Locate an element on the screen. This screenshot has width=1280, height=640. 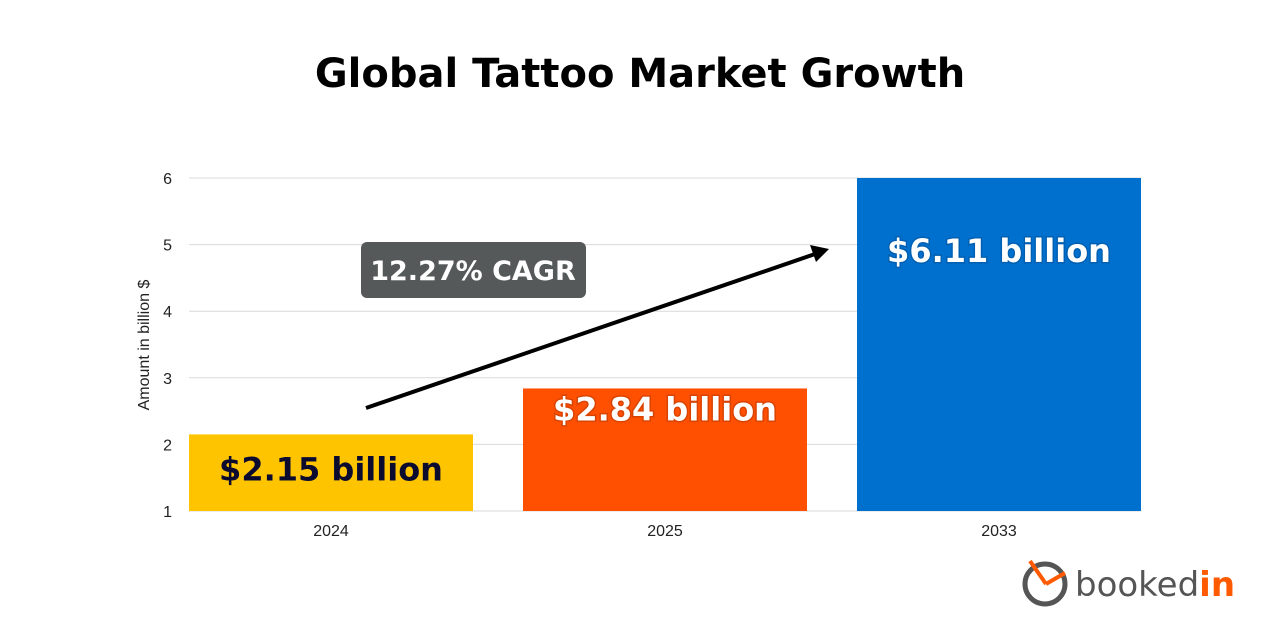
y-tick-label: 4 is located at coordinates (167, 312).